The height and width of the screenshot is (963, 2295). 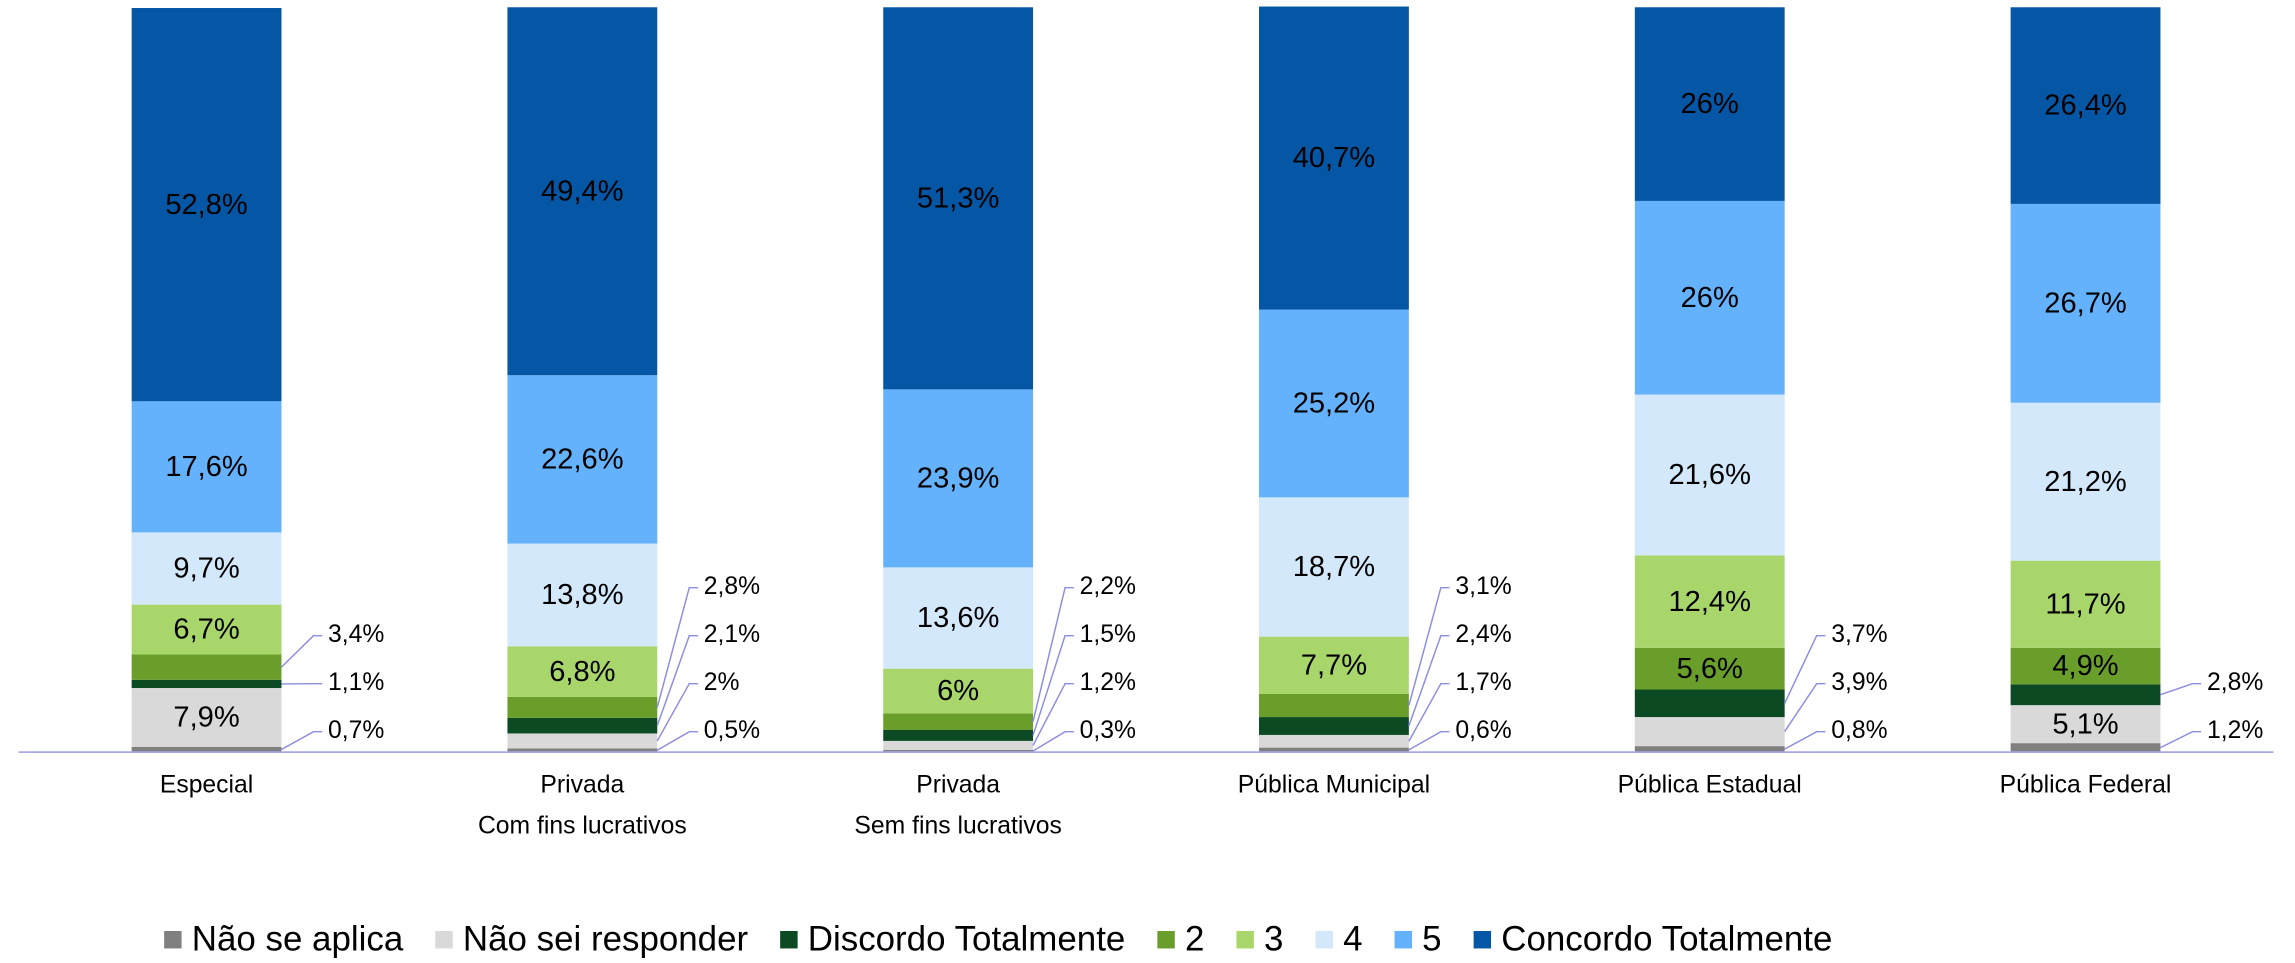 I want to click on data-label: 23,9%, so click(x=958, y=479).